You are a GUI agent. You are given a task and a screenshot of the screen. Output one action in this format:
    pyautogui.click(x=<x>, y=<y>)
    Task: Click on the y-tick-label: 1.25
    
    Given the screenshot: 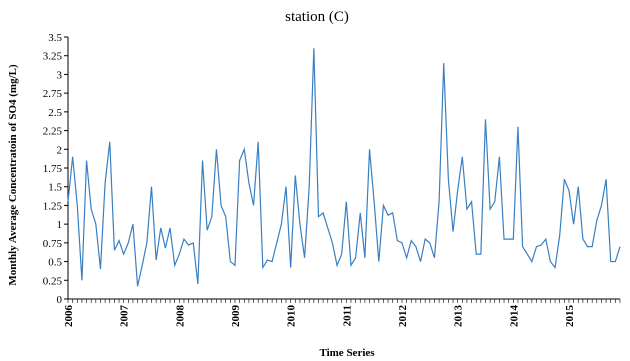 What is the action you would take?
    pyautogui.click(x=53, y=206)
    